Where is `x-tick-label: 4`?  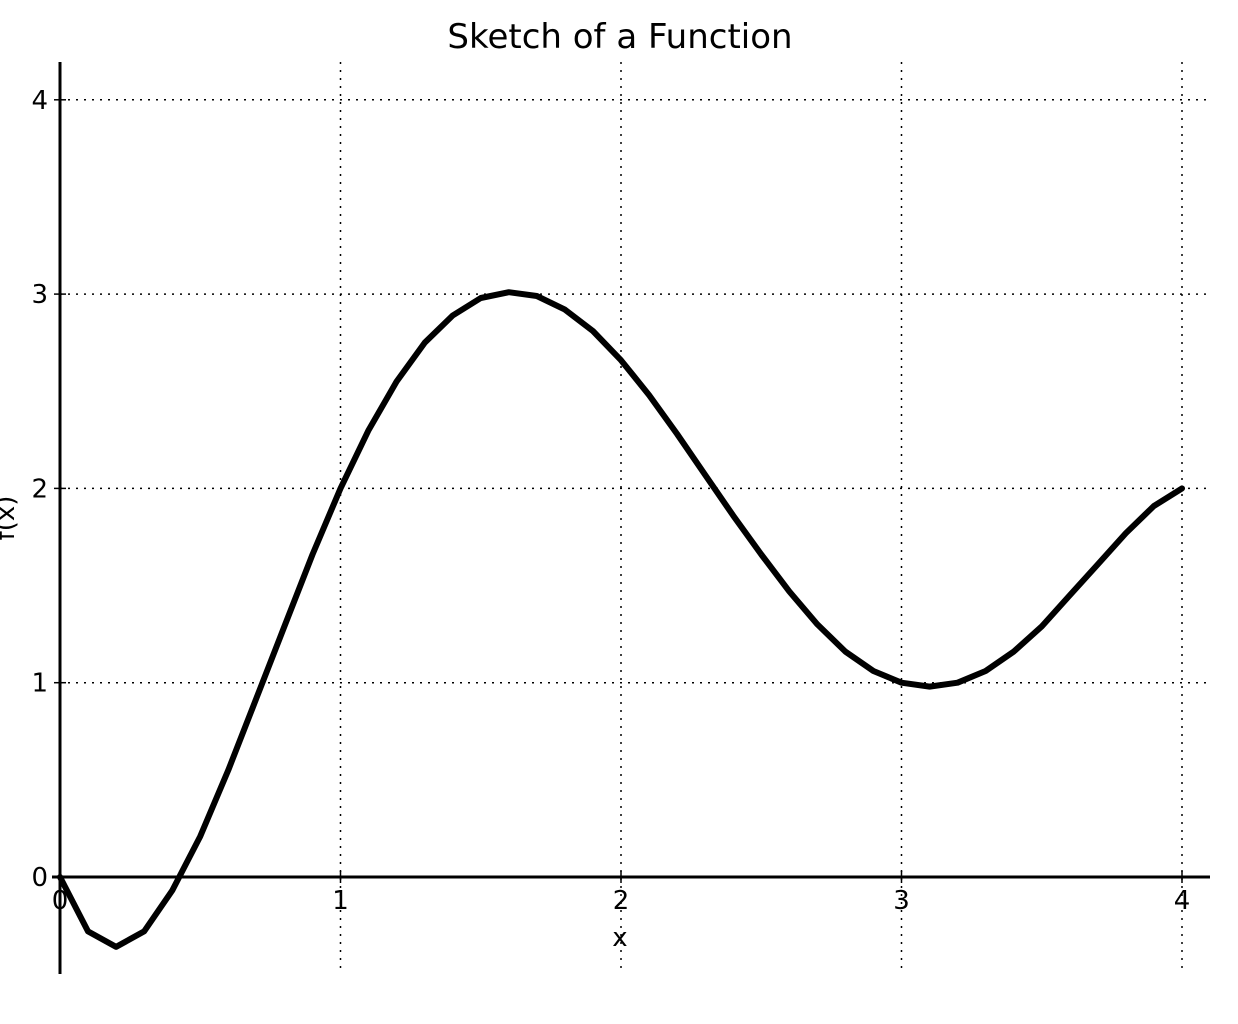 x-tick-label: 4 is located at coordinates (1182, 901).